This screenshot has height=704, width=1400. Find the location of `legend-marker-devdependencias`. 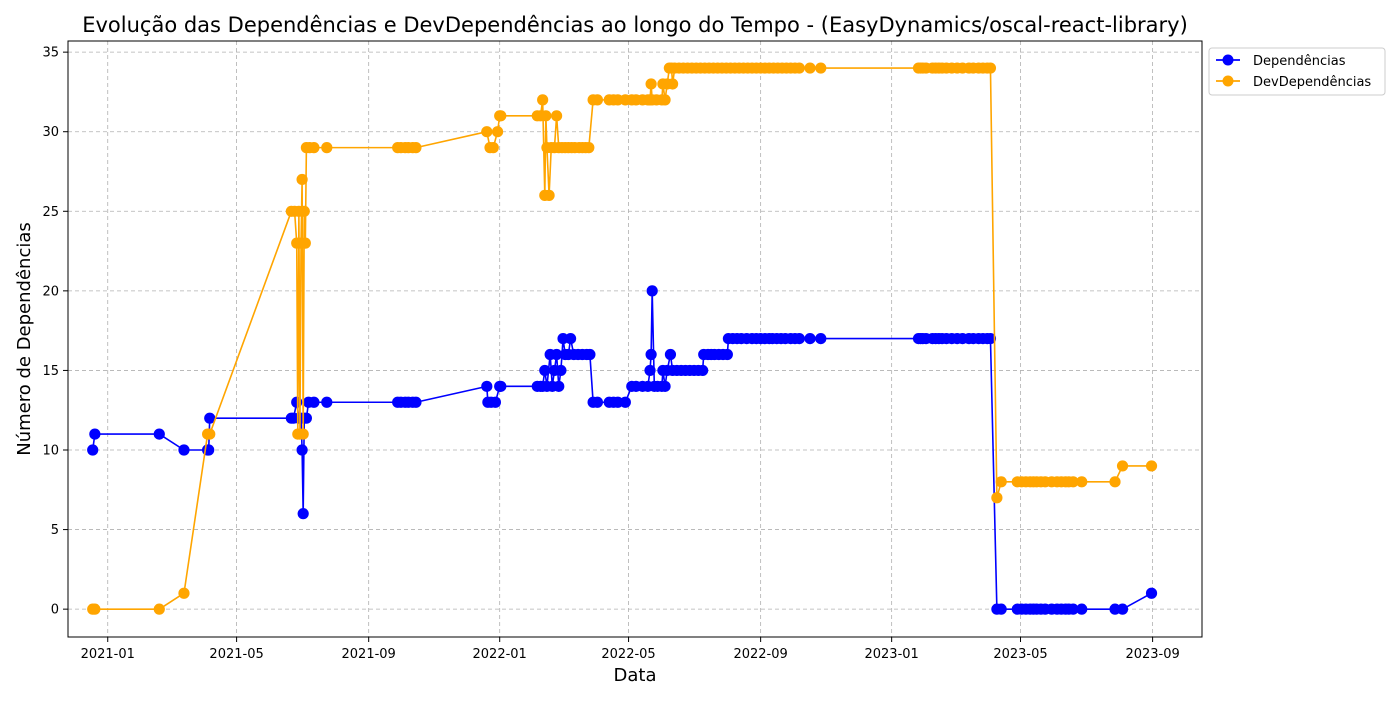

legend-marker-devdependencias is located at coordinates (1228, 81).